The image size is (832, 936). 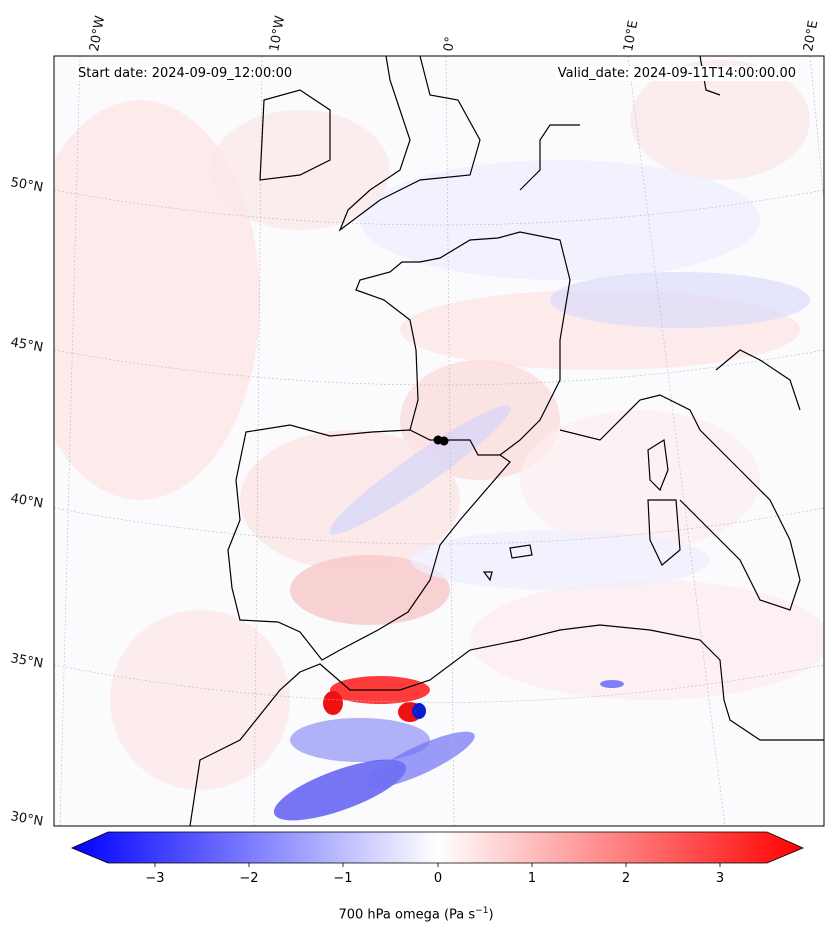 I want to click on colorbar-bar, so click(x=437, y=847).